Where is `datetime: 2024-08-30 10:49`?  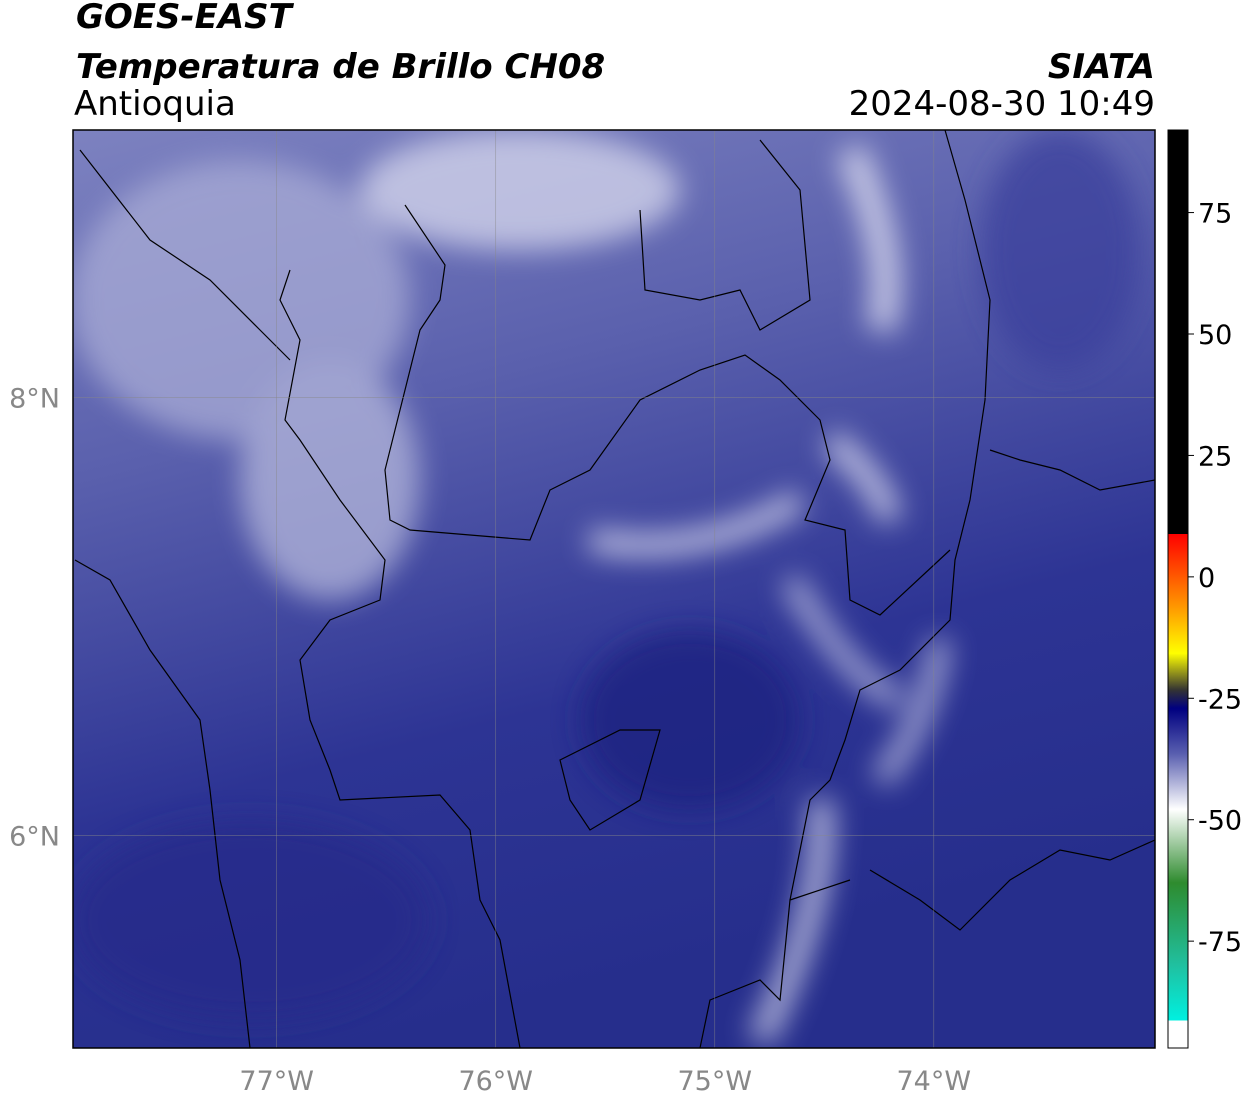
datetime: 2024-08-30 10:49 is located at coordinates (1002, 104).